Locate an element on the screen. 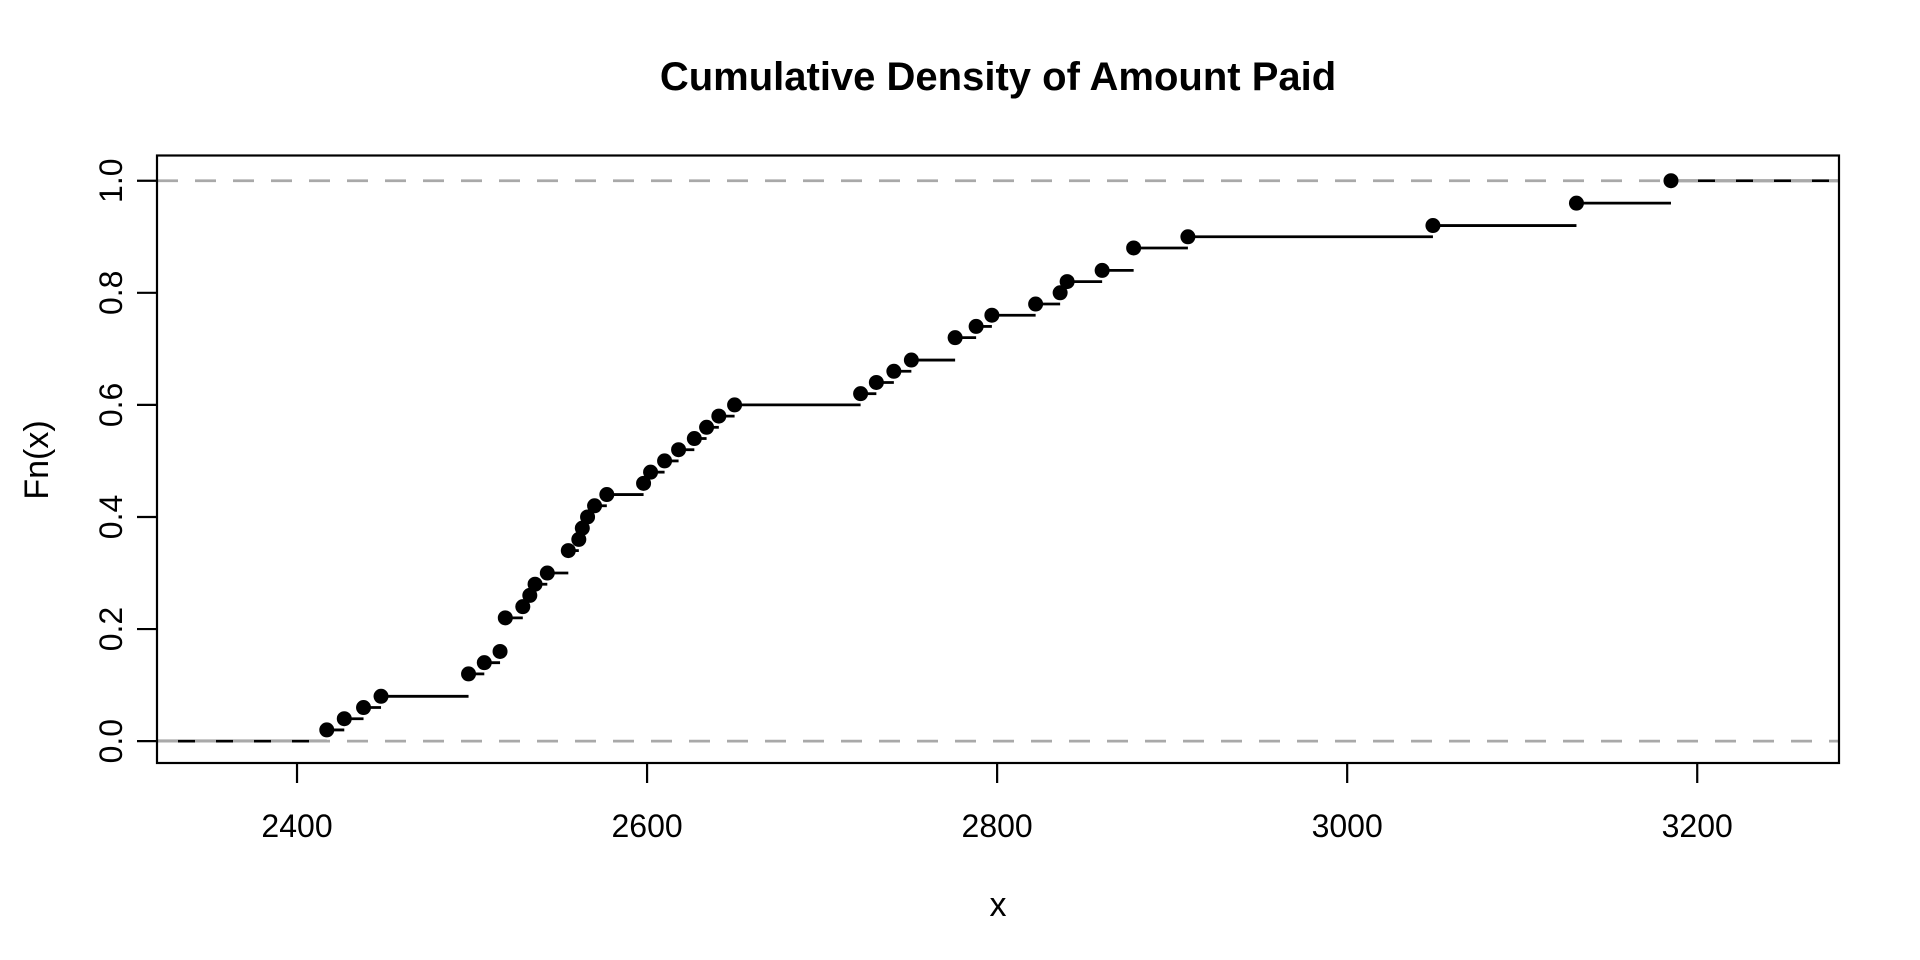 The width and height of the screenshot is (1920, 960). x-tick-label: 3200 is located at coordinates (1697, 826).